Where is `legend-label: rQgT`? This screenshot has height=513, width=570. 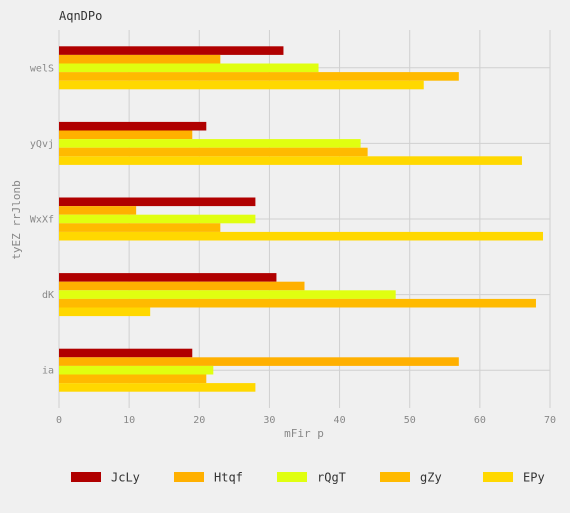
legend-label: rQgT is located at coordinates (331, 478).